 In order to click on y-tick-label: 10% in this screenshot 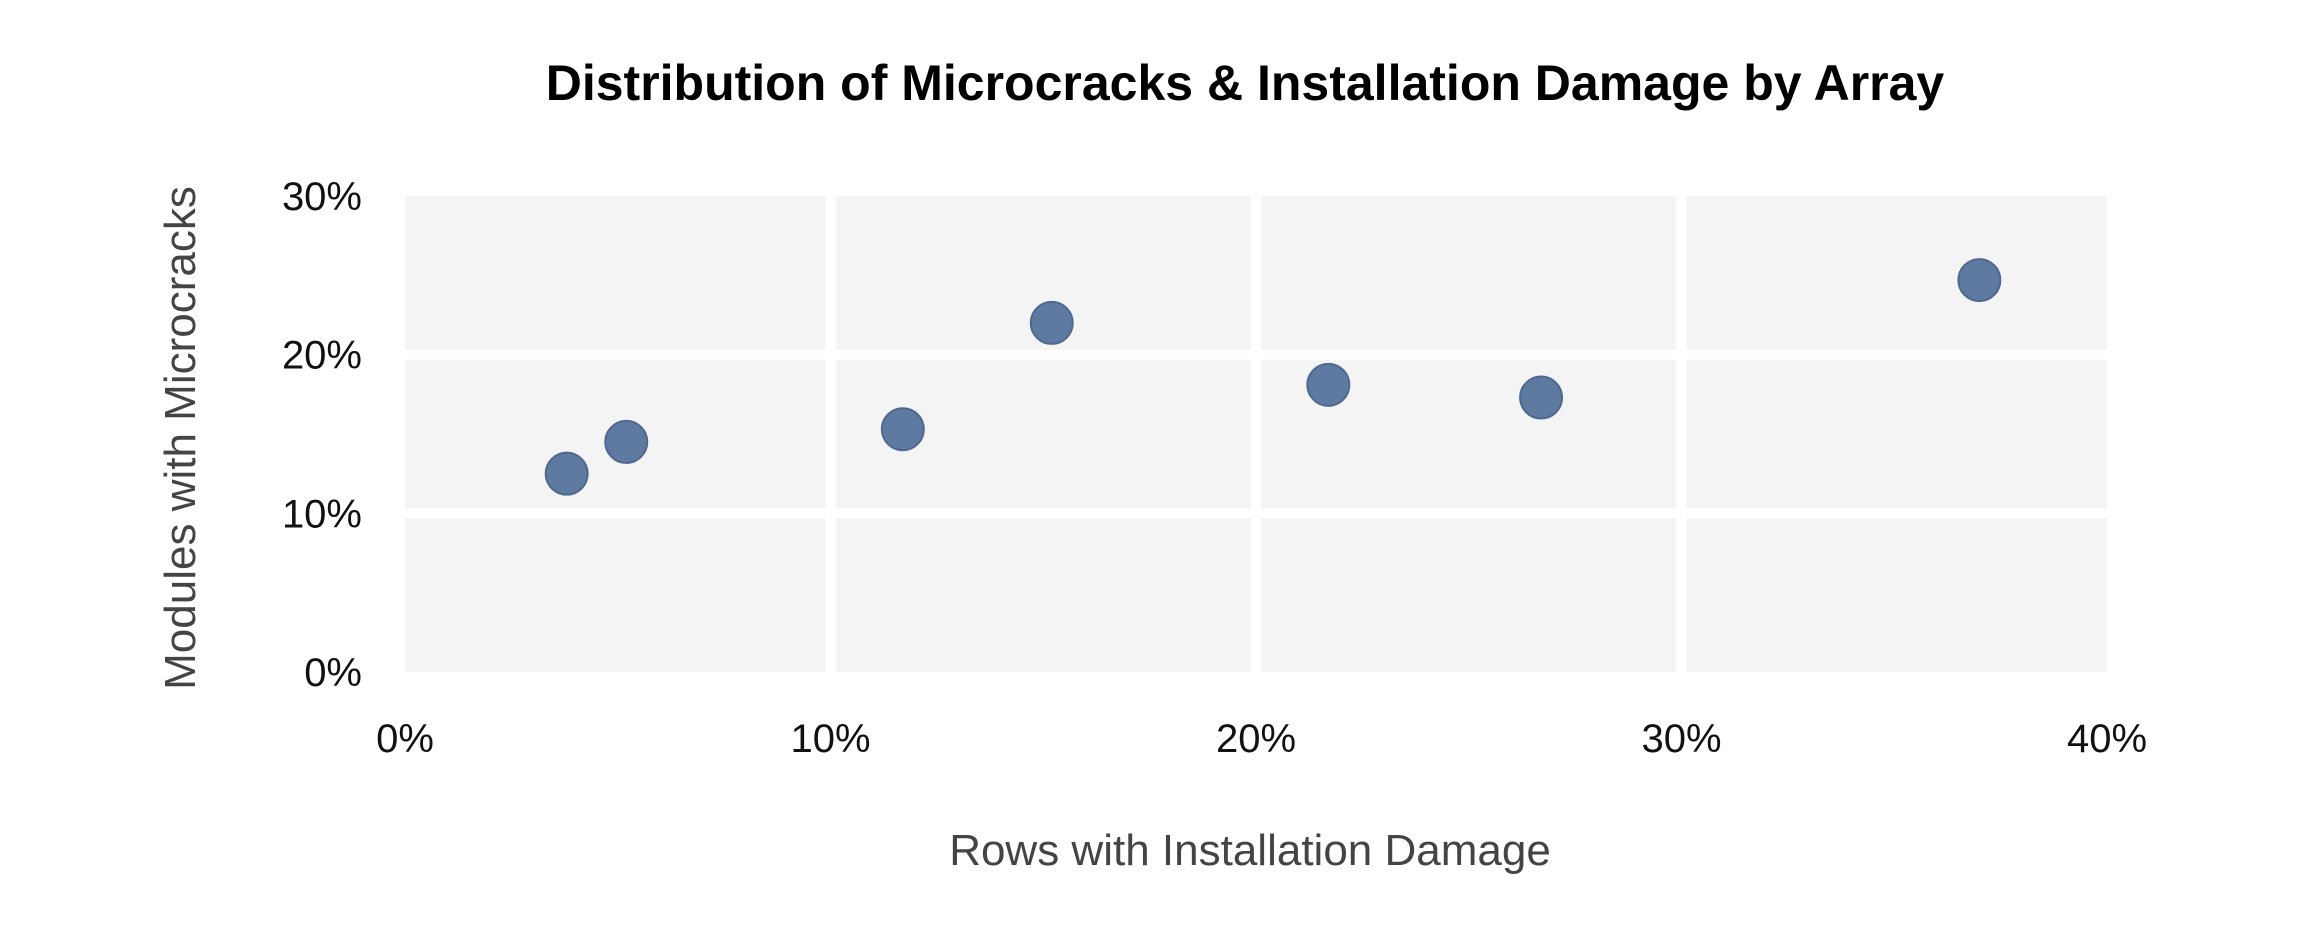, I will do `click(322, 514)`.